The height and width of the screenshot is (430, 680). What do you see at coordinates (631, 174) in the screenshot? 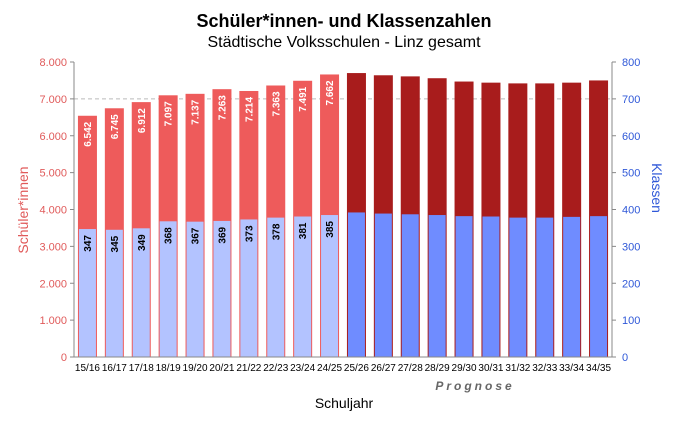
I see `y-right-tick-label: 500` at bounding box center [631, 174].